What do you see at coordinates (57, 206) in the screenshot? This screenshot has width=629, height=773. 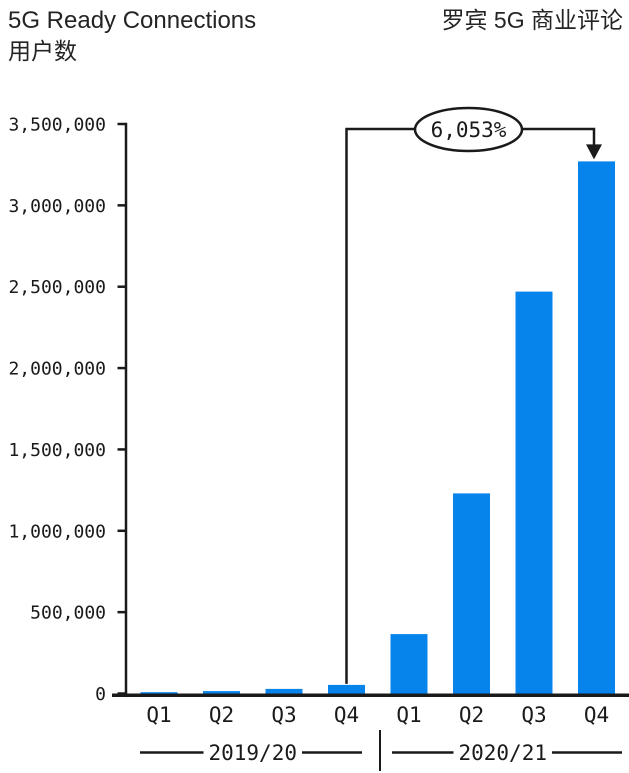 I see `y-tick-label: 3,000,000` at bounding box center [57, 206].